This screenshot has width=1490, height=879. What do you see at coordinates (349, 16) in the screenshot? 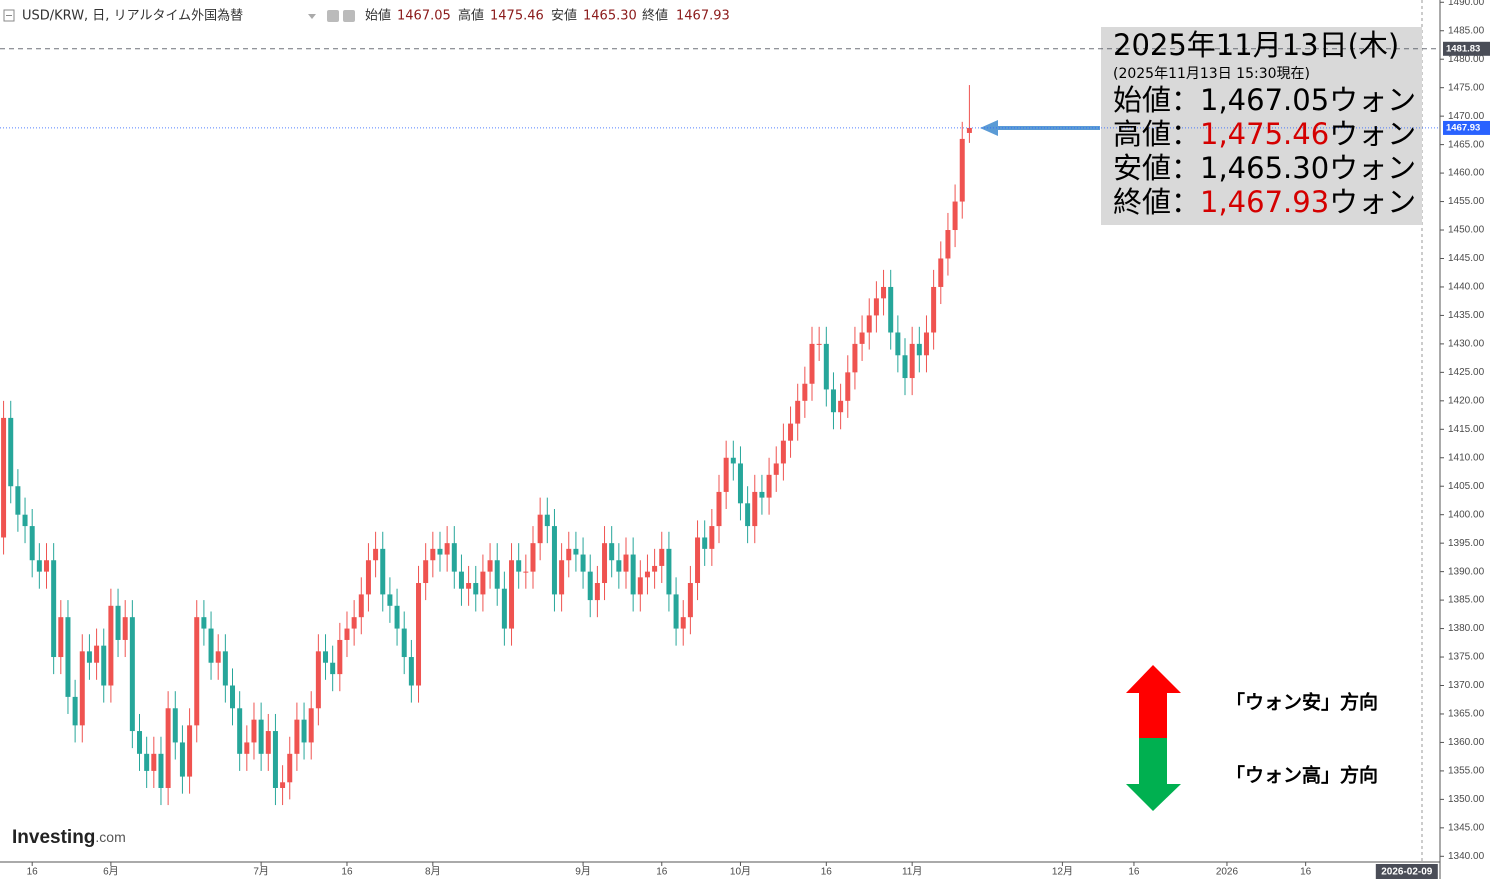
I see `settings-icon` at bounding box center [349, 16].